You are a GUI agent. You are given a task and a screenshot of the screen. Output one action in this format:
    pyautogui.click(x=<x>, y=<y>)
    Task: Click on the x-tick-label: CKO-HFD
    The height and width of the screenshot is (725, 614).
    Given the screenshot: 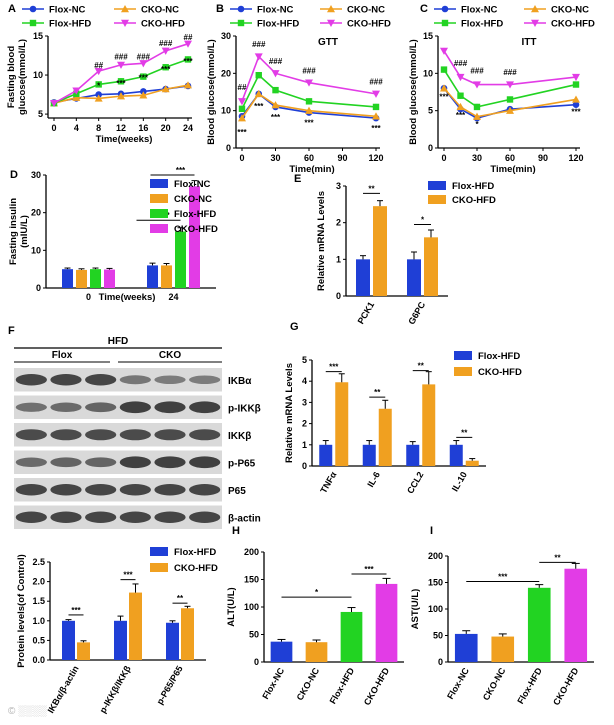 What is the action you would take?
    pyautogui.click(x=566, y=686)
    